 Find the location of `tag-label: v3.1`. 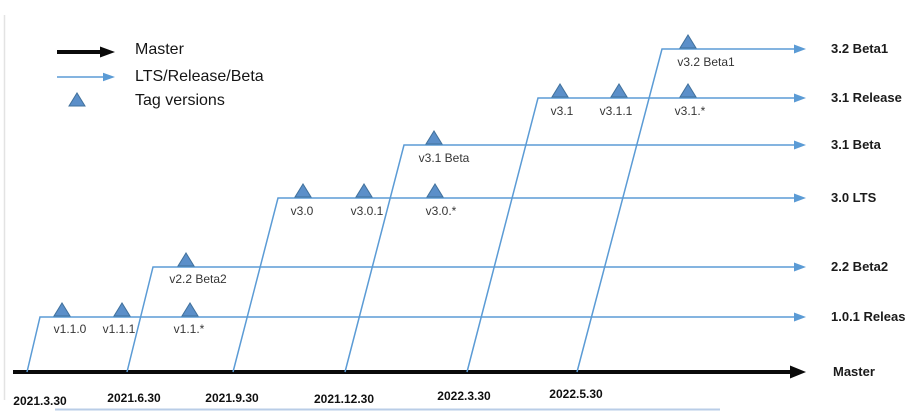

tag-label: v3.1 is located at coordinates (562, 111).